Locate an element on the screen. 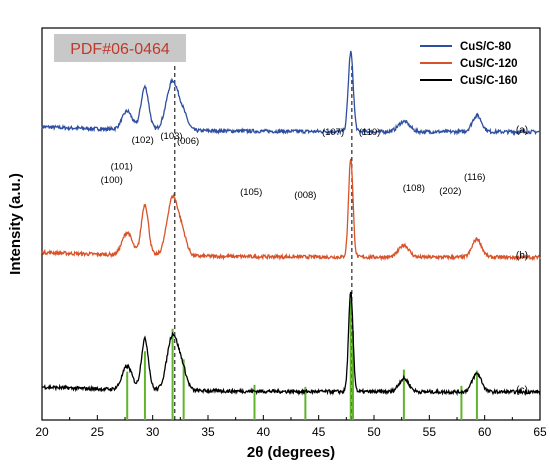 The width and height of the screenshot is (550, 467). x-tick-label: 40 is located at coordinates (264, 432).